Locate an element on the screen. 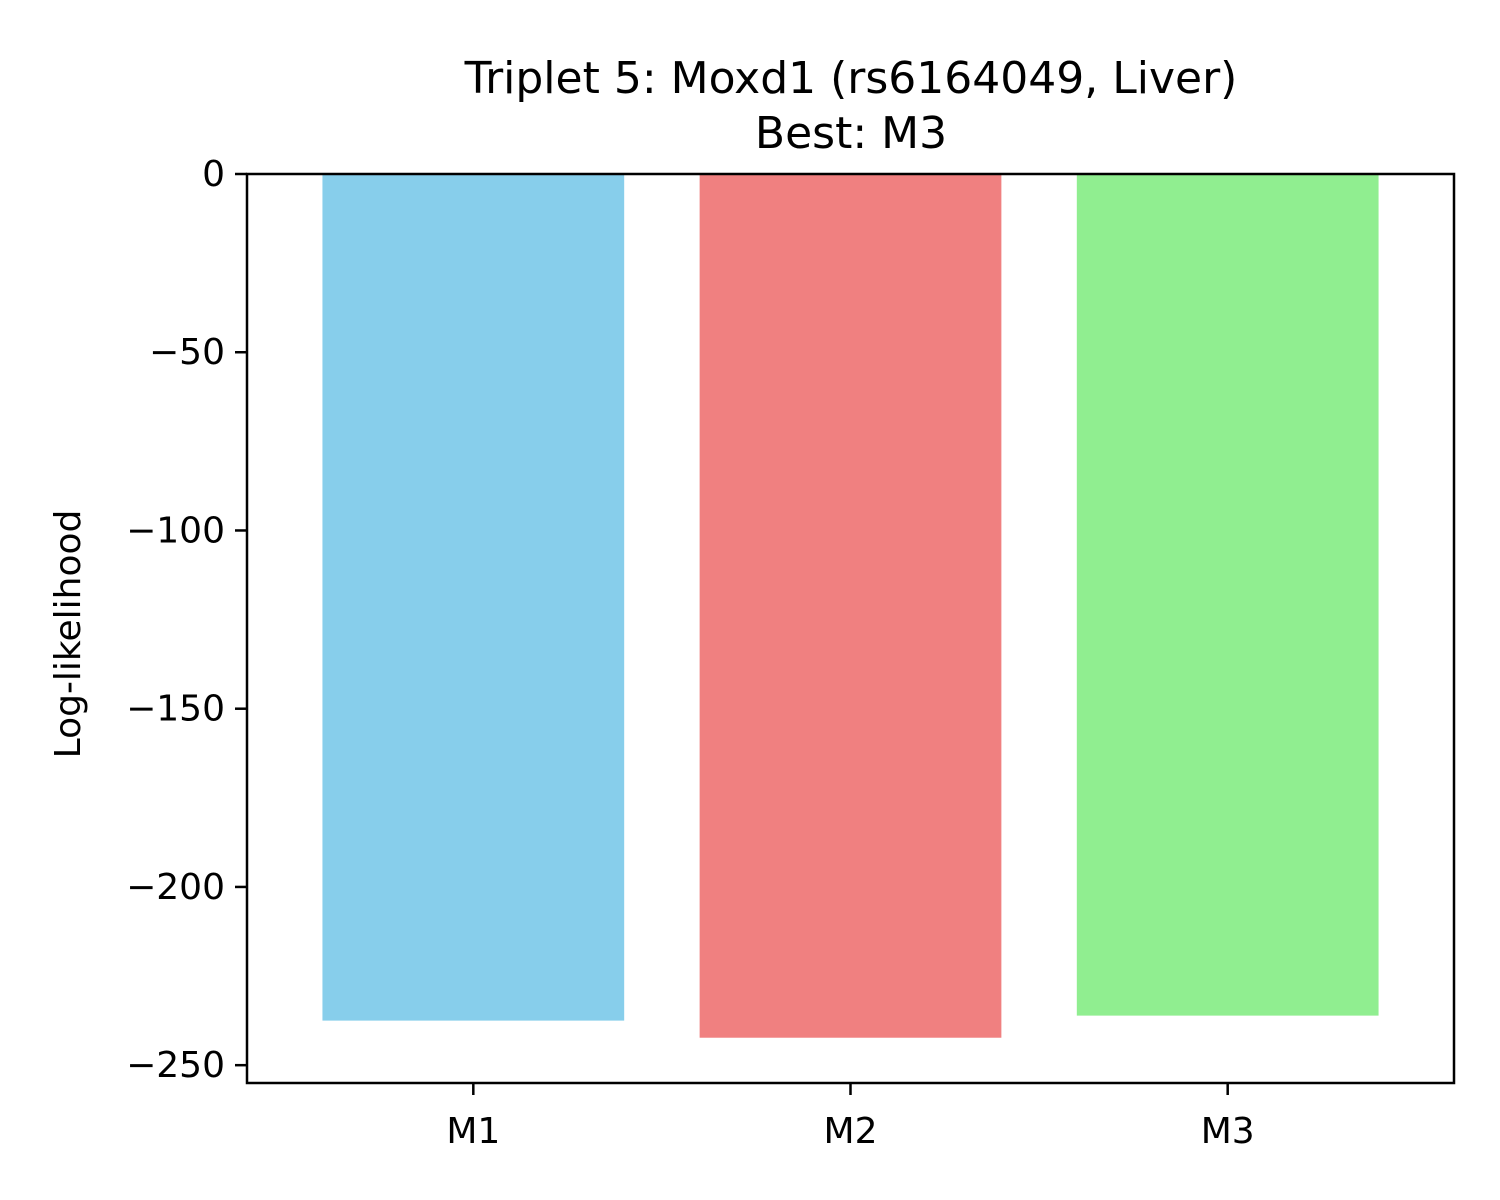 The image size is (1500, 1200). y-tick-label: −150 is located at coordinates (175, 709).